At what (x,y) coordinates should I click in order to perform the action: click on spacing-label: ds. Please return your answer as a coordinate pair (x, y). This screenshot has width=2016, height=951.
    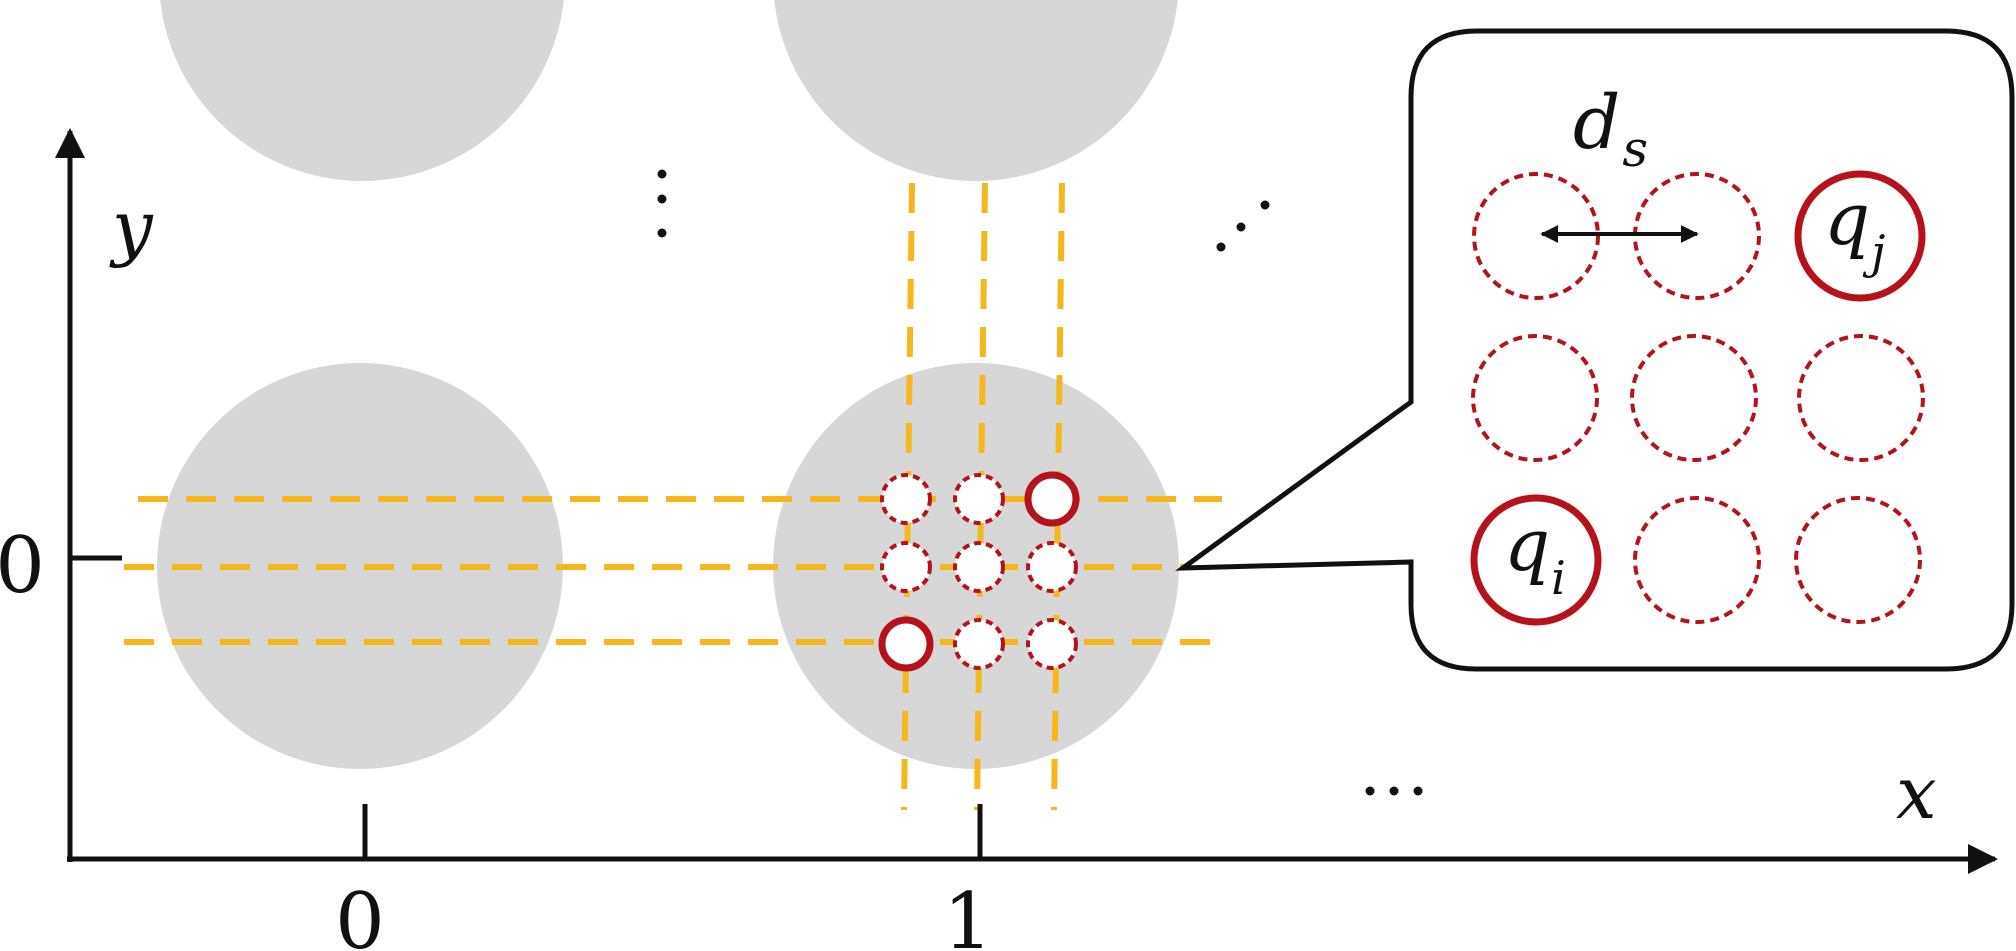
    Looking at the image, I should click on (1610, 129).